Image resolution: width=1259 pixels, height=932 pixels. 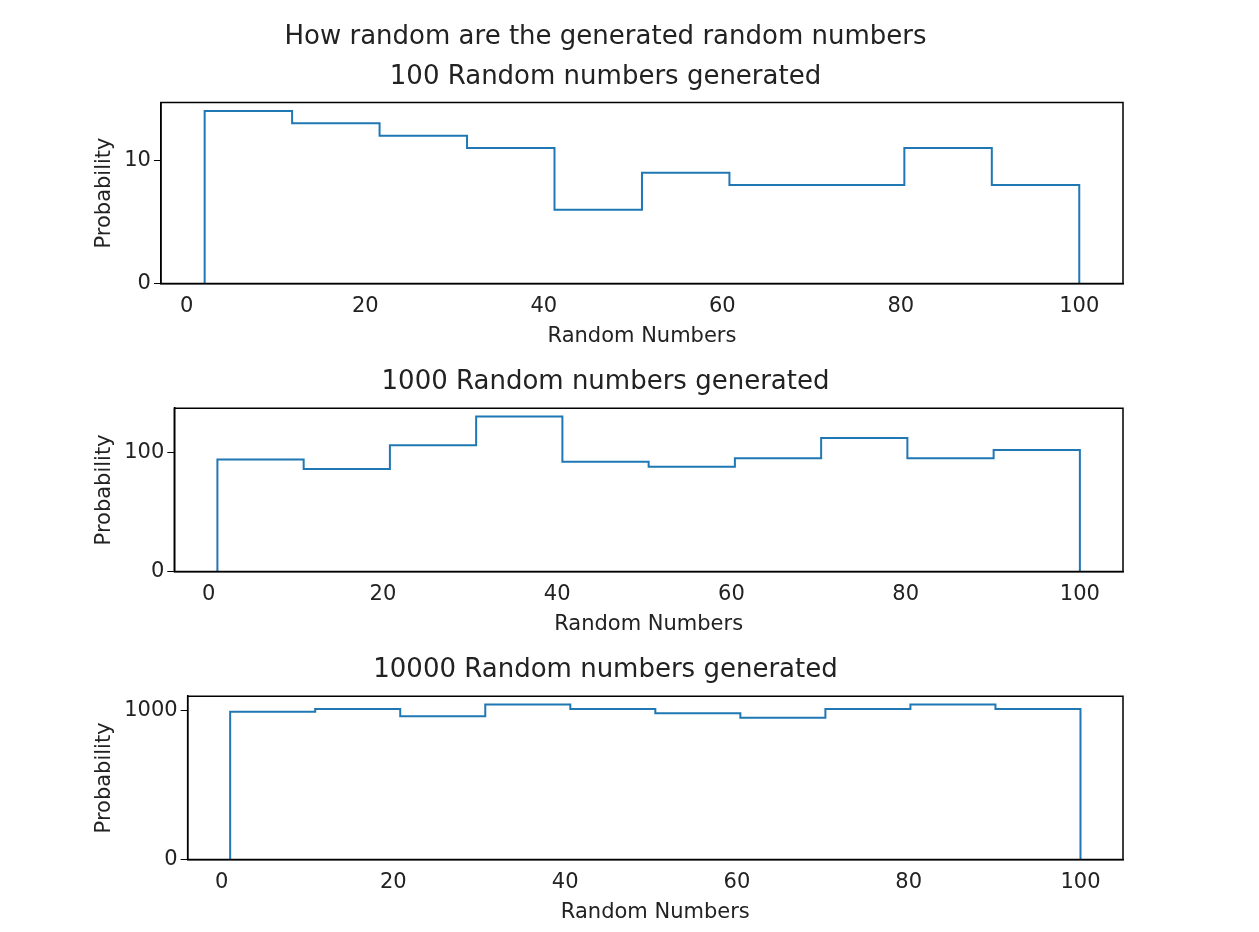 I want to click on y-tick-label: 10, so click(x=137, y=158).